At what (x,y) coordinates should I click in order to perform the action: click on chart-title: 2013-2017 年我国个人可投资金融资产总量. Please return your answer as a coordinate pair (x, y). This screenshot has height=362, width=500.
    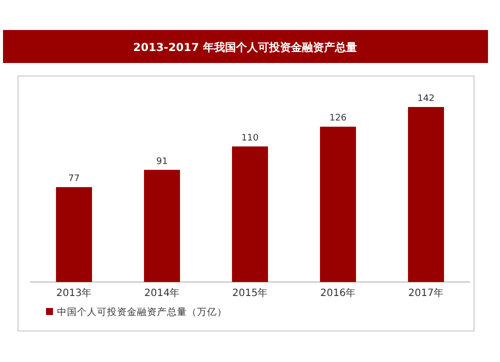
    Looking at the image, I should click on (245, 47).